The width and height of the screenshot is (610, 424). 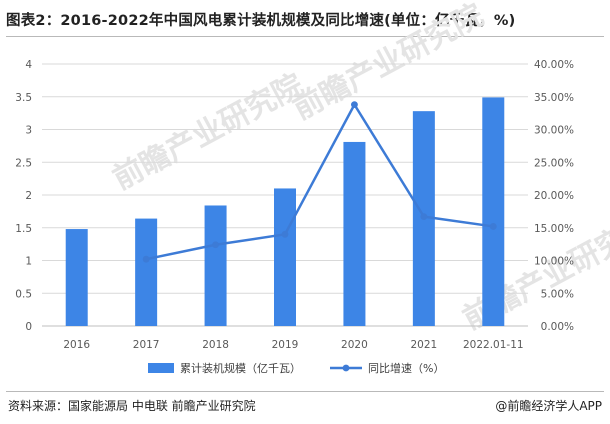 I want to click on y-right-tick-label: 10.00%, so click(x=554, y=262).